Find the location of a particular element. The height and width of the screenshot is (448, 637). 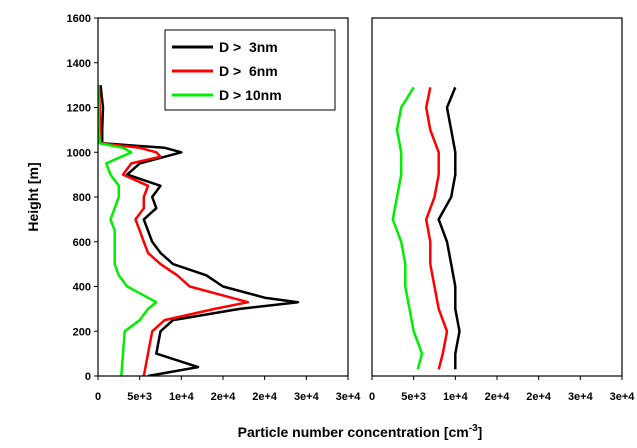

y-tick-label: 1400 is located at coordinates (79, 64).